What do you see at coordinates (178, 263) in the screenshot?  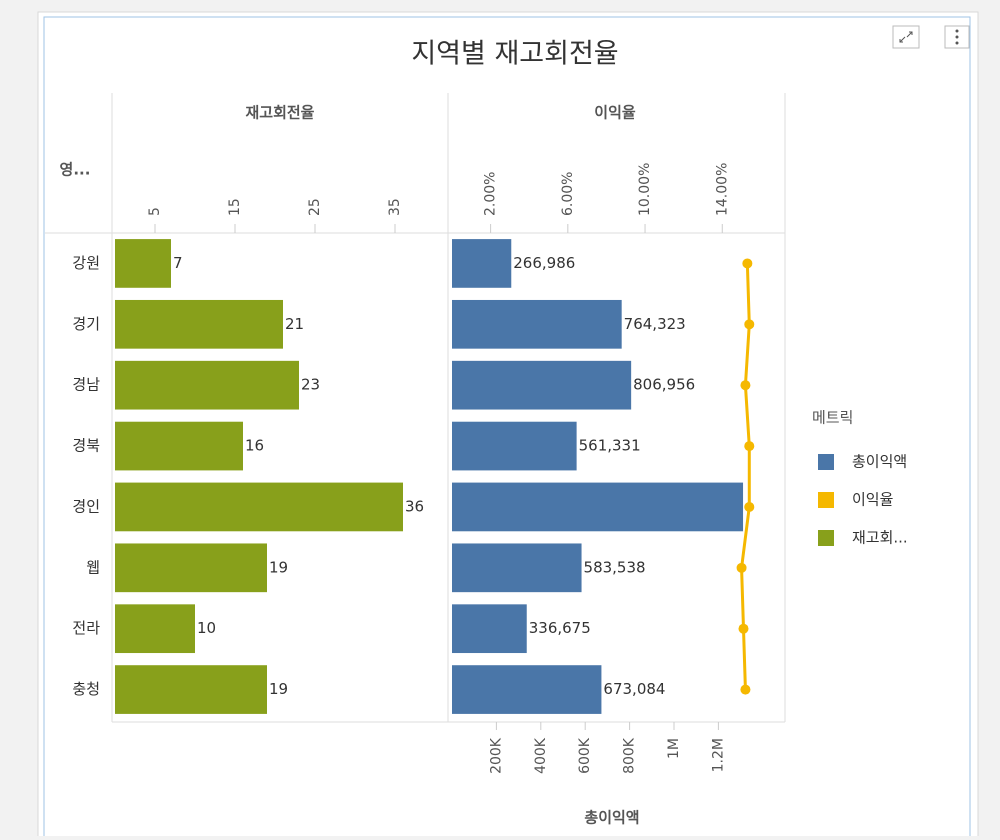 I see `value-label: 7` at bounding box center [178, 263].